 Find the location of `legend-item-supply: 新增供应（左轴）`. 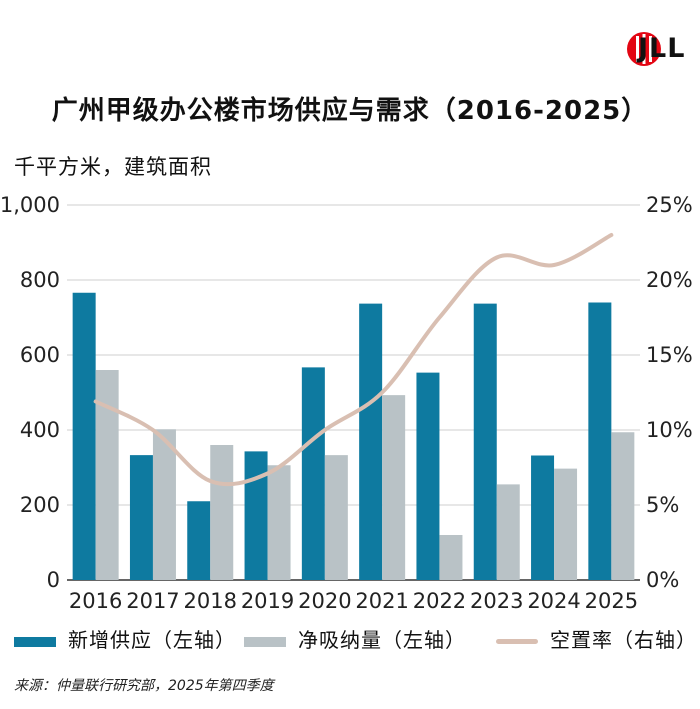

legend-item-supply: 新增供应（左轴） is located at coordinates (125, 640).